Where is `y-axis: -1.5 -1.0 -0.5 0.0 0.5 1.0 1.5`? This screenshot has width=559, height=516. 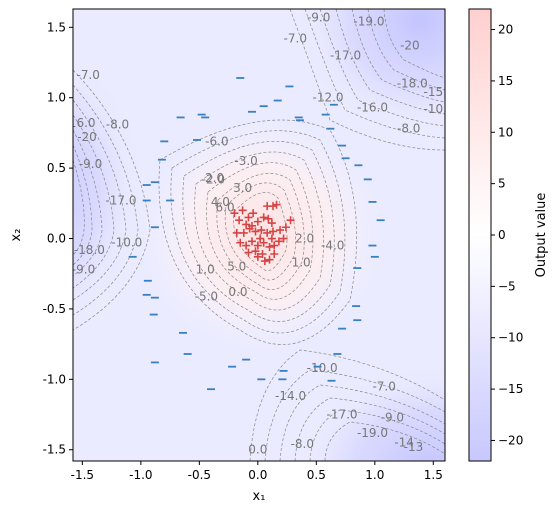
y-axis: -1.5 -1.0 -0.5 0.0 0.5 1.0 1.5 is located at coordinates (58, 238).